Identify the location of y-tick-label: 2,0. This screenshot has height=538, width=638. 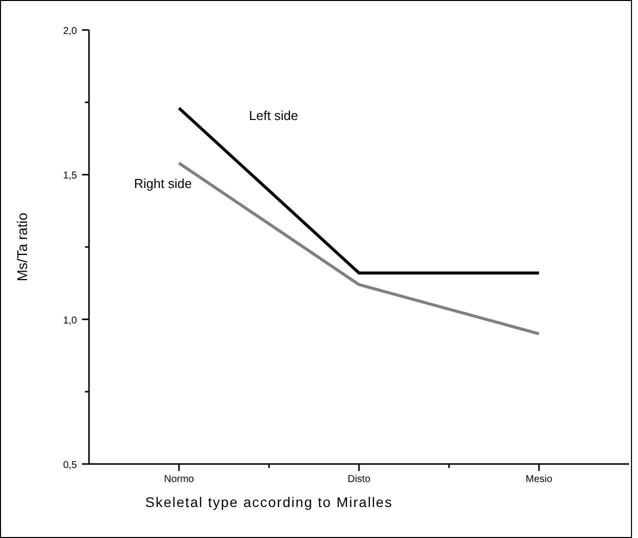
(70, 31).